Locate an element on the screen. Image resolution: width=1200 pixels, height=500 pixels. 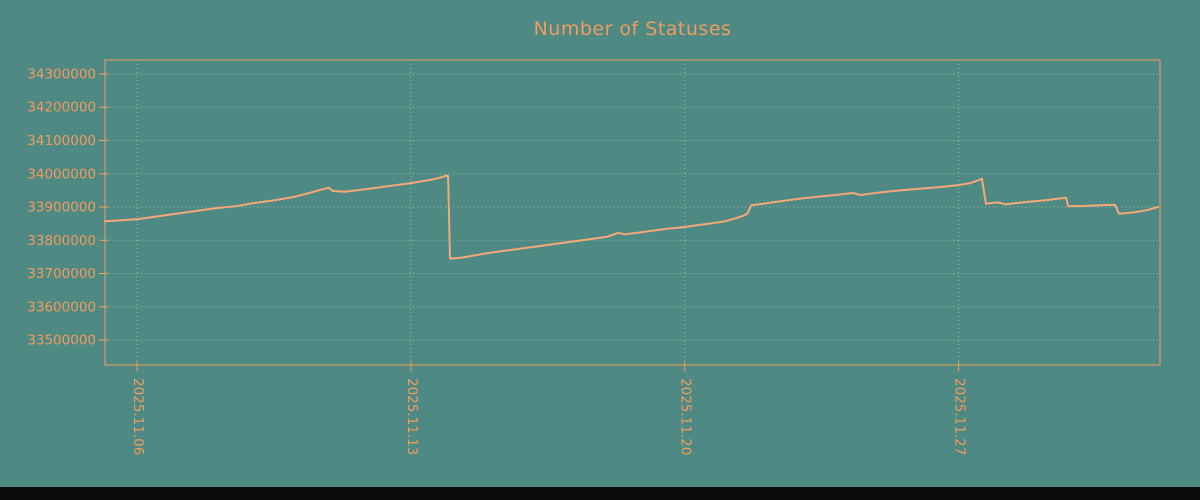
y-tick-label: 34000000 is located at coordinates (61, 174).